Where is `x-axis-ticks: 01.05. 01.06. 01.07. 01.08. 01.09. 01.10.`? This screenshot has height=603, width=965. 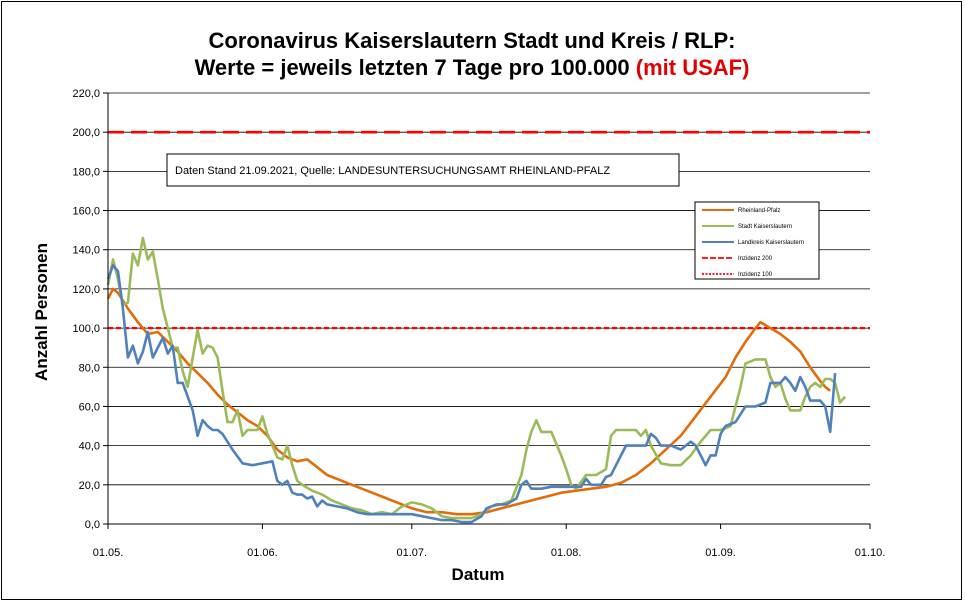
x-axis-ticks: 01.05. 01.06. 01.07. 01.08. 01.09. 01.10. is located at coordinates (489, 541).